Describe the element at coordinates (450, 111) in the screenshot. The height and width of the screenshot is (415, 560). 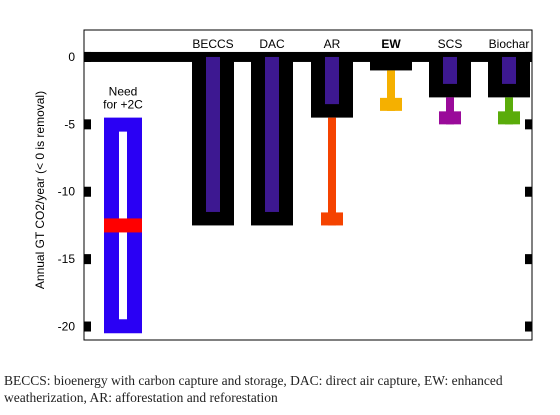
I see `range-stem-SCS` at that location.